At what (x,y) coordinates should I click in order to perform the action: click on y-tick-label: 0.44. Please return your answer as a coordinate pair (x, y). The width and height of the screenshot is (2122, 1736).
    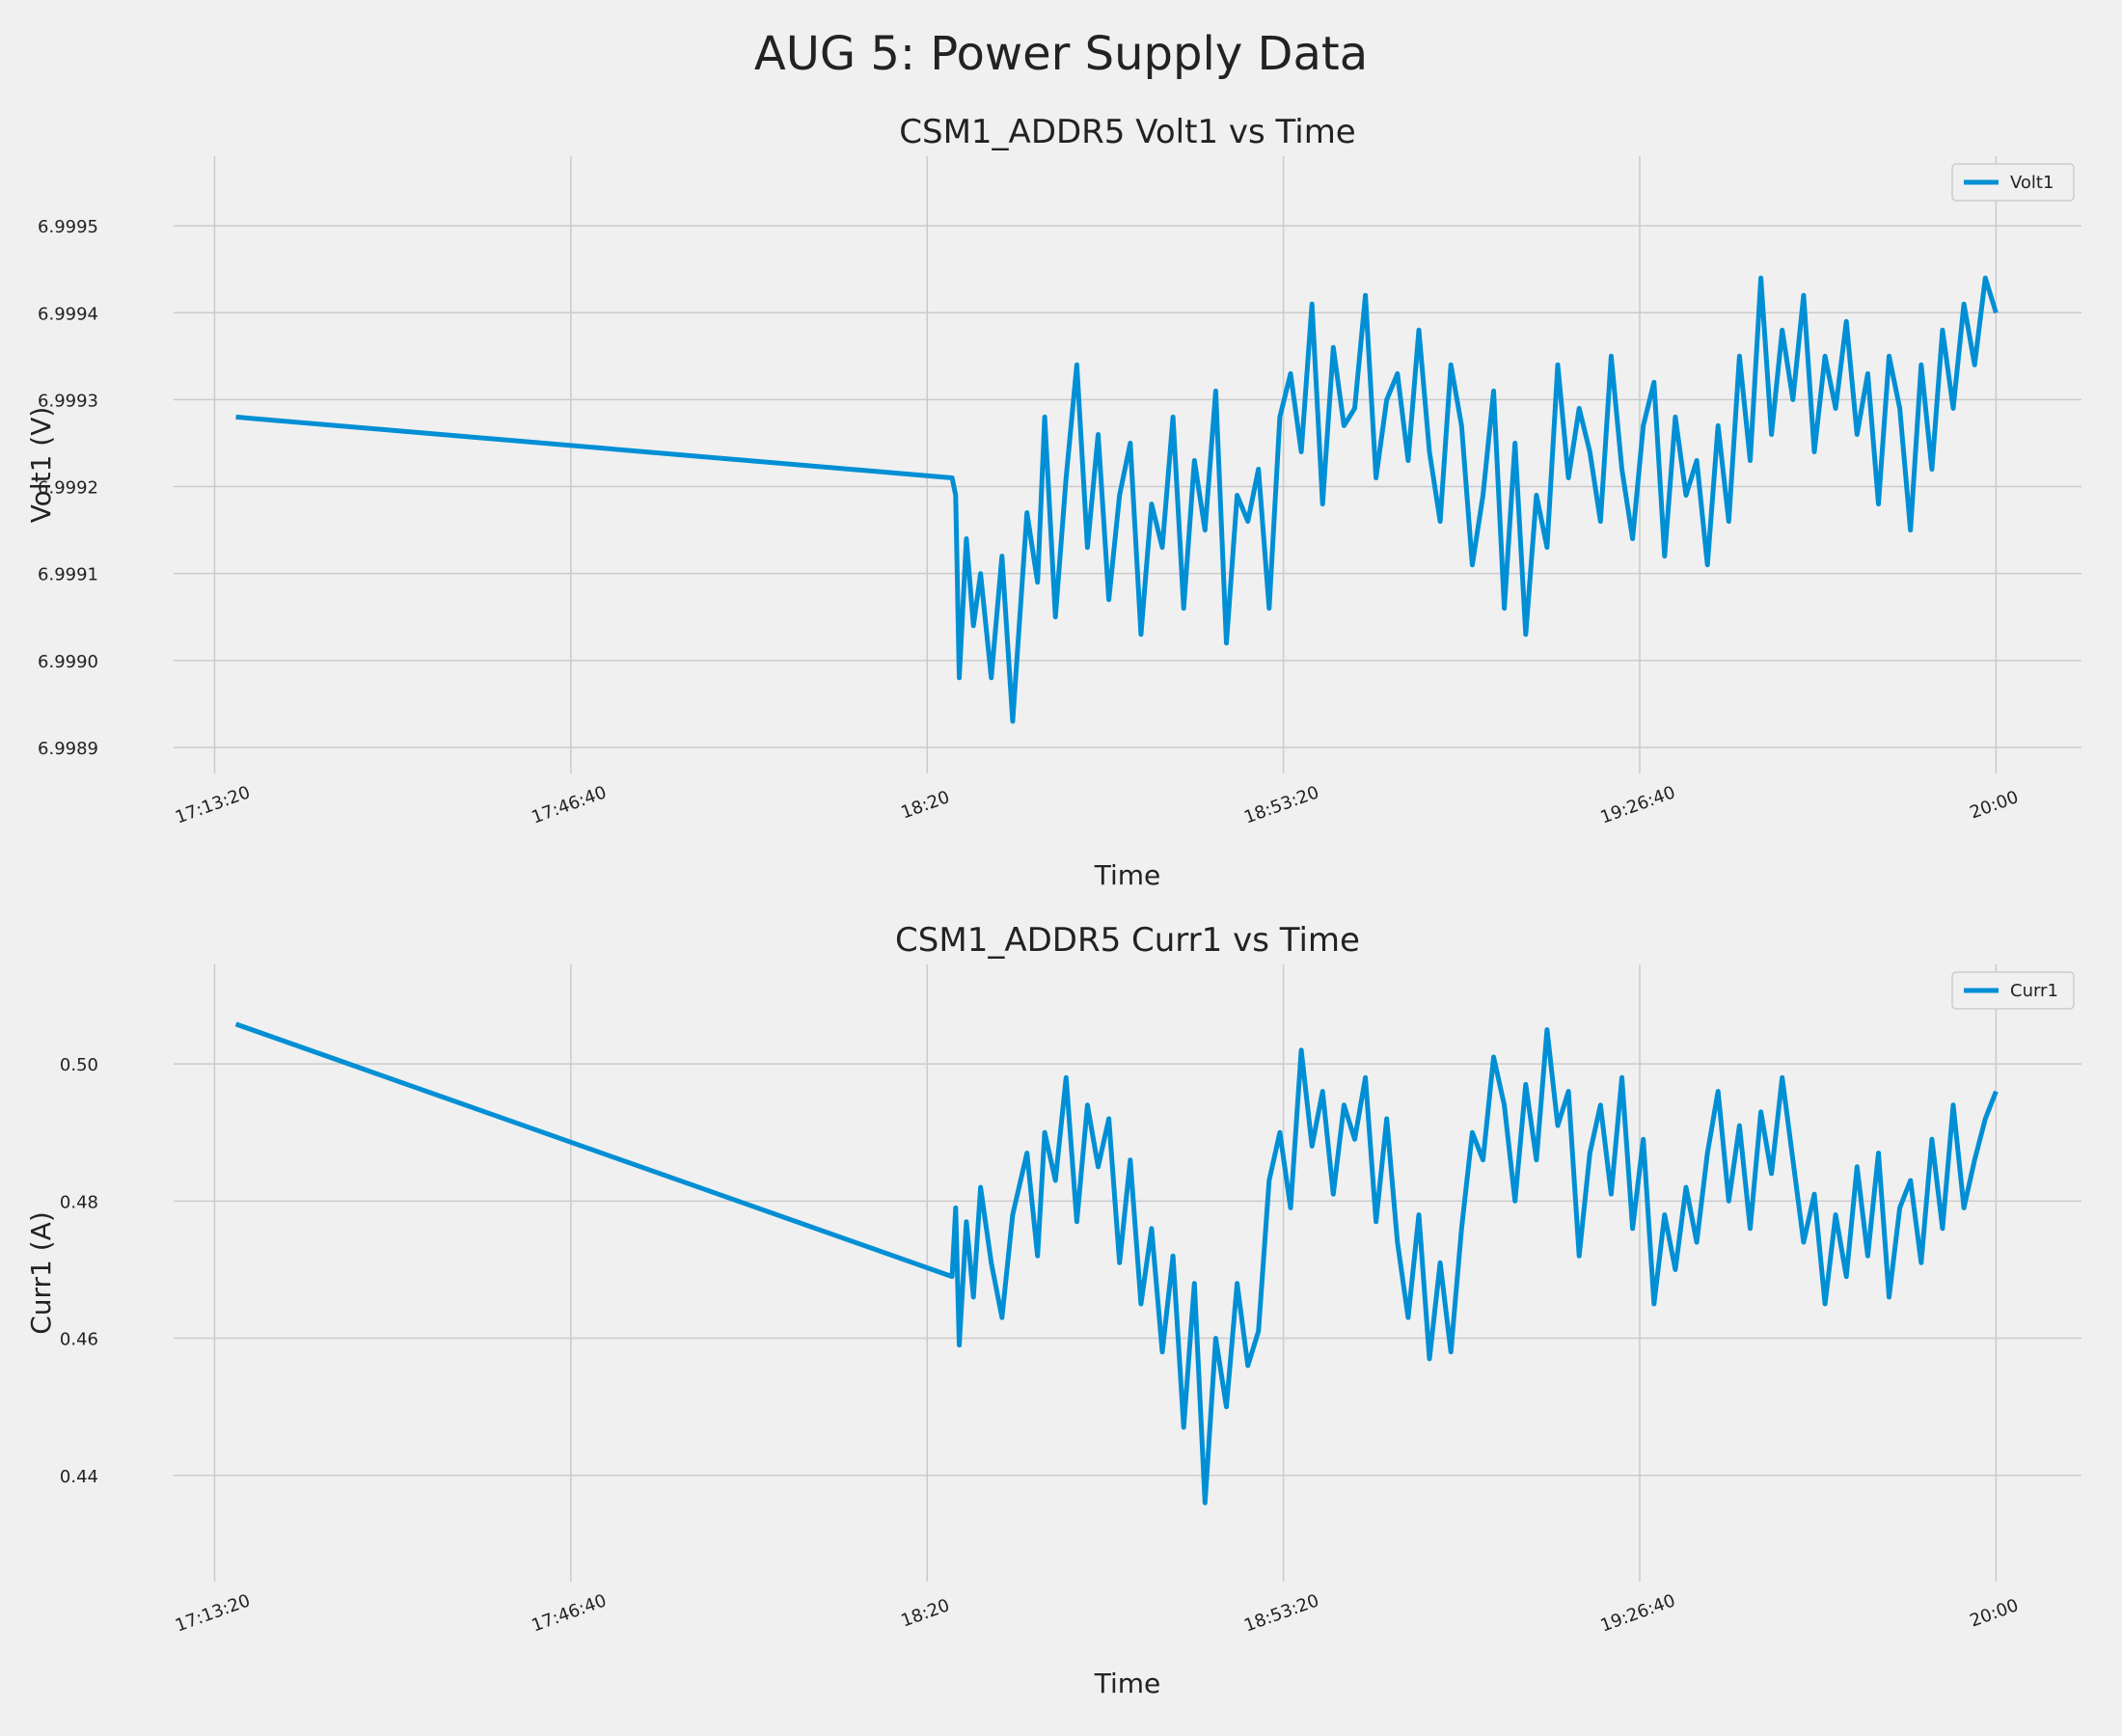
    Looking at the image, I should click on (79, 1477).